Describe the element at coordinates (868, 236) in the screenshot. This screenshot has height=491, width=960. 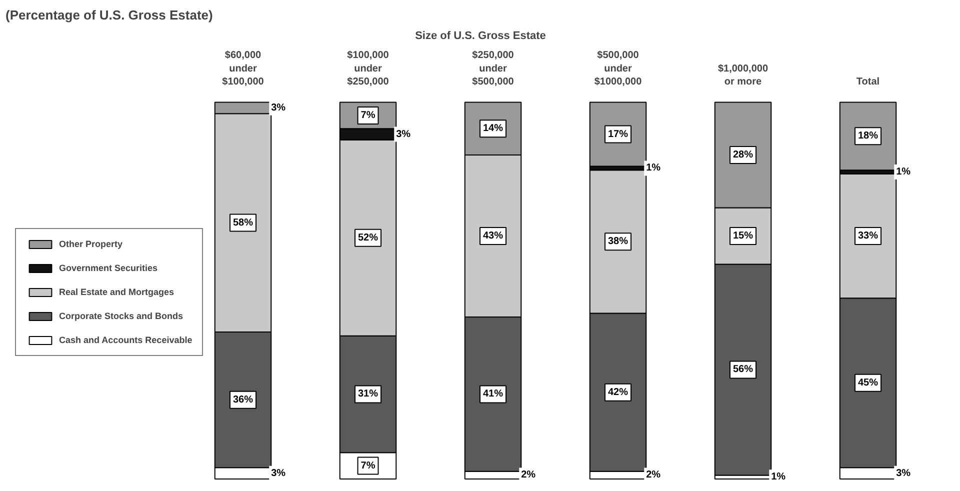
I see `data-label: 33%` at that location.